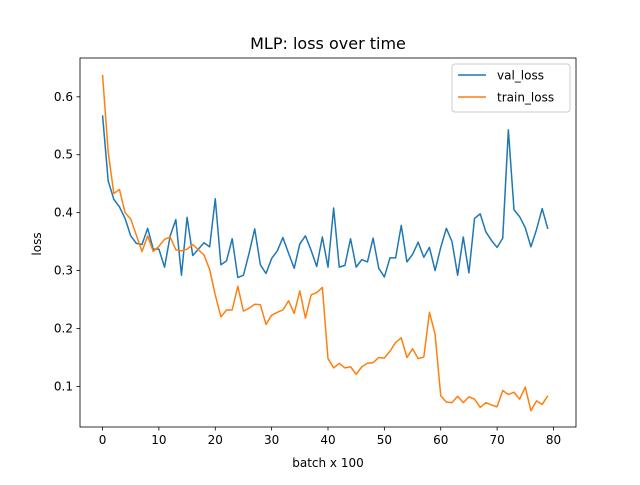 The width and height of the screenshot is (640, 485). What do you see at coordinates (63, 271) in the screenshot?
I see `y-tick-label-0.3: 0.3` at bounding box center [63, 271].